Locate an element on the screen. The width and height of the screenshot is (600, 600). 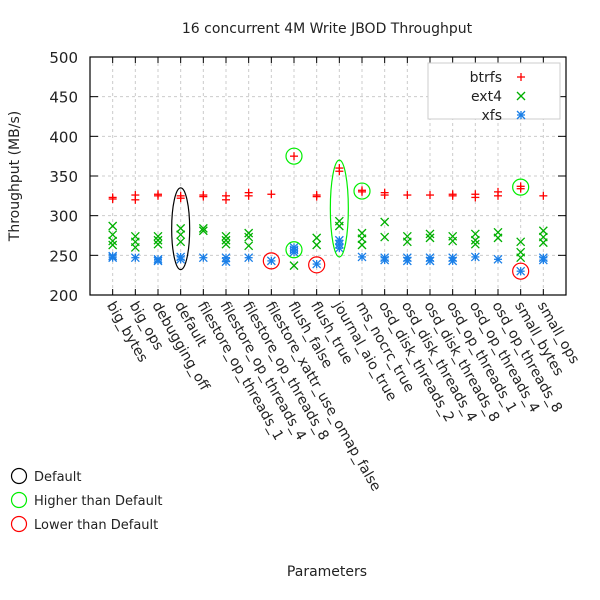
annotation-legend-label-default: Default is located at coordinates (58, 477).